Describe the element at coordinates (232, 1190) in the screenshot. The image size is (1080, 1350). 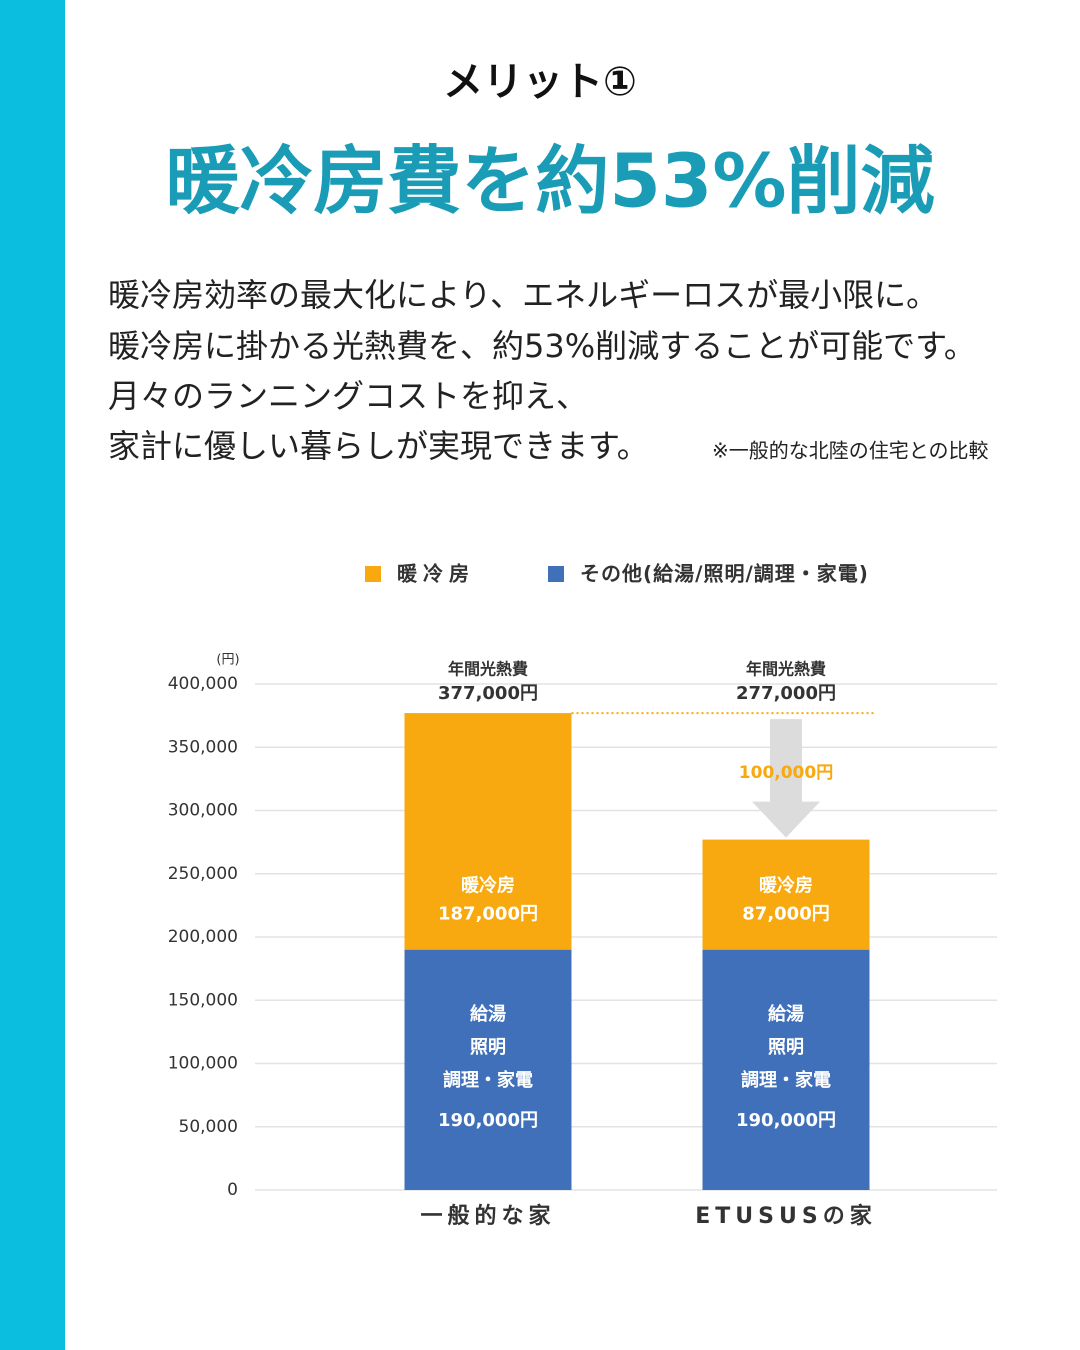
I see `y-tick-label: 0` at that location.